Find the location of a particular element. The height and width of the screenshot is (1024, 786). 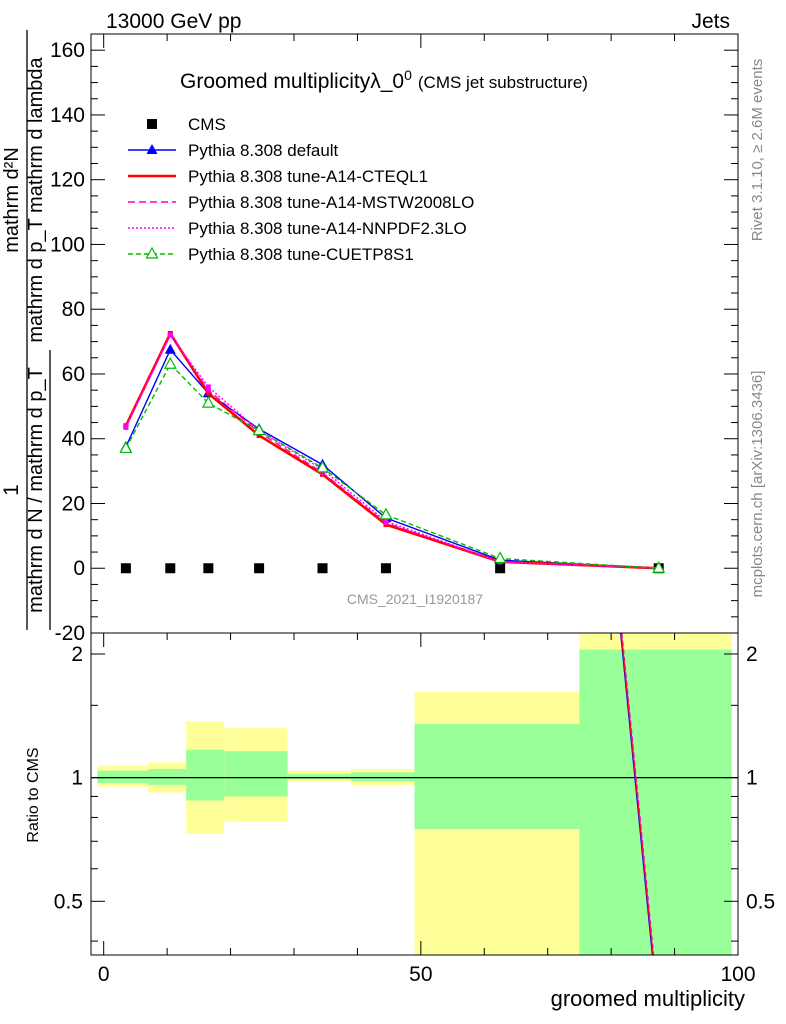

ratio-y-tick-label-right: 0.5 is located at coordinates (760, 901).